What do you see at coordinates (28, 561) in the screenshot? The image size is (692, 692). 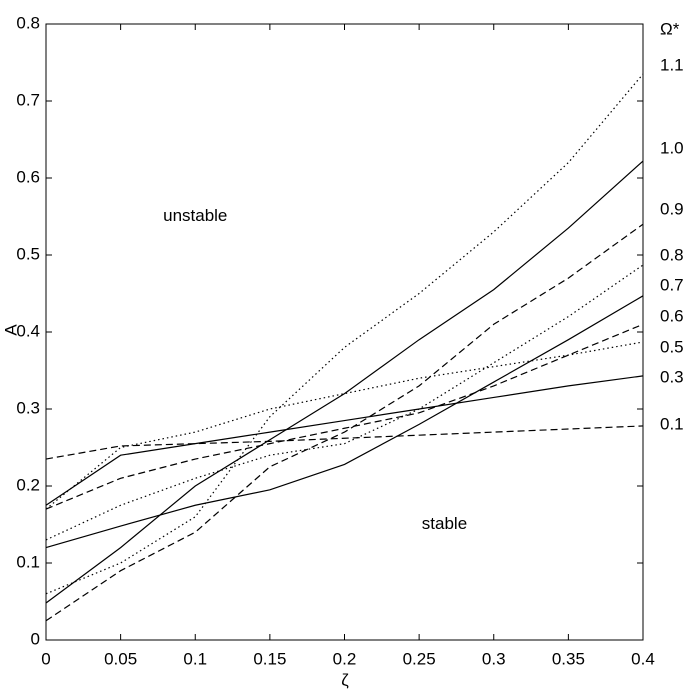 I see `y-tick-label: 0.1` at bounding box center [28, 561].